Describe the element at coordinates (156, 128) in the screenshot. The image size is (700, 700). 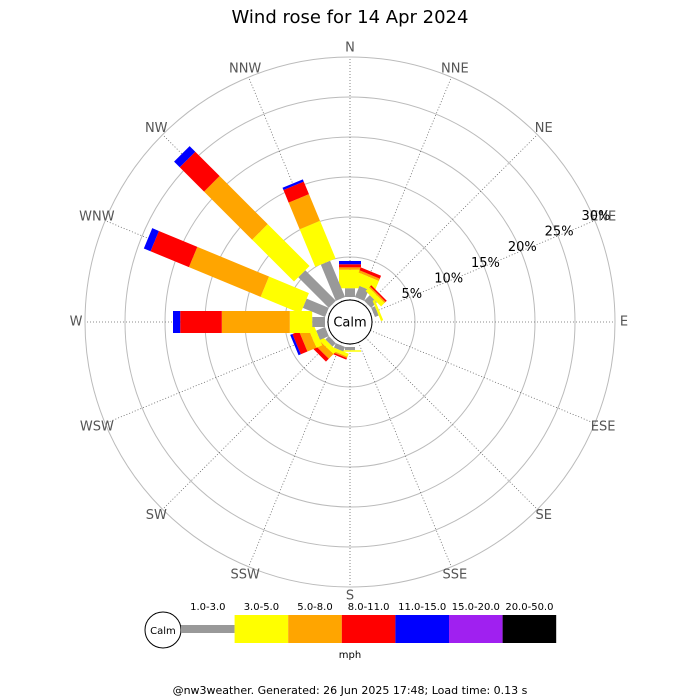
I see `direction-label: NW` at that location.